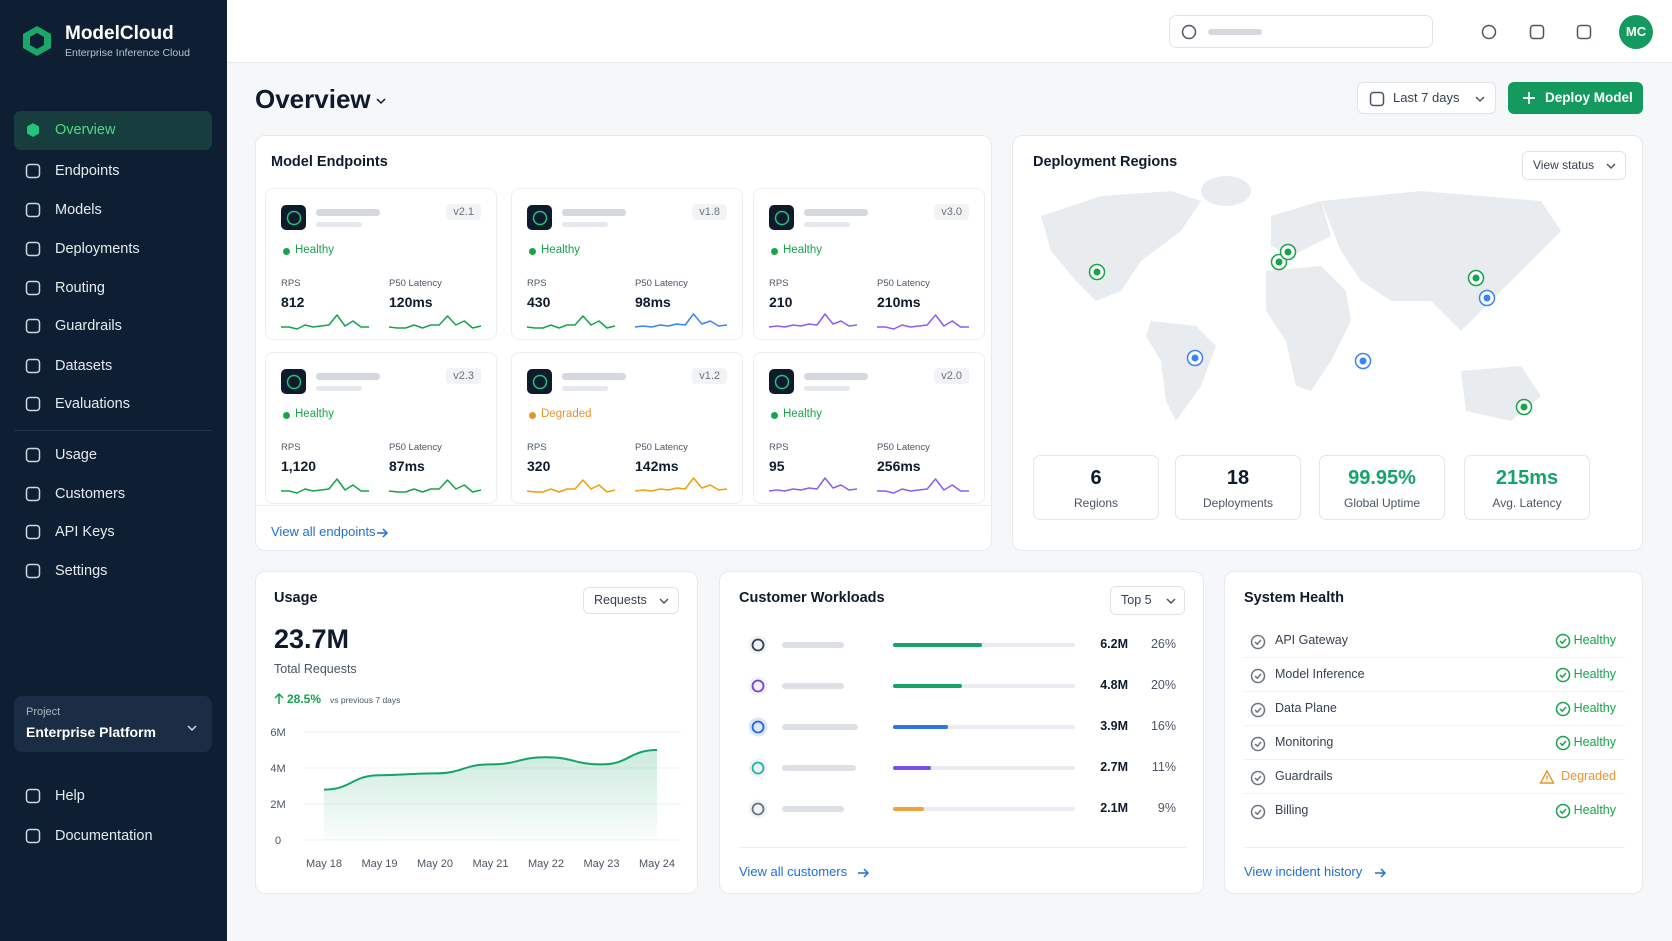 The image size is (1672, 941). I want to click on bar, so click(938, 645).